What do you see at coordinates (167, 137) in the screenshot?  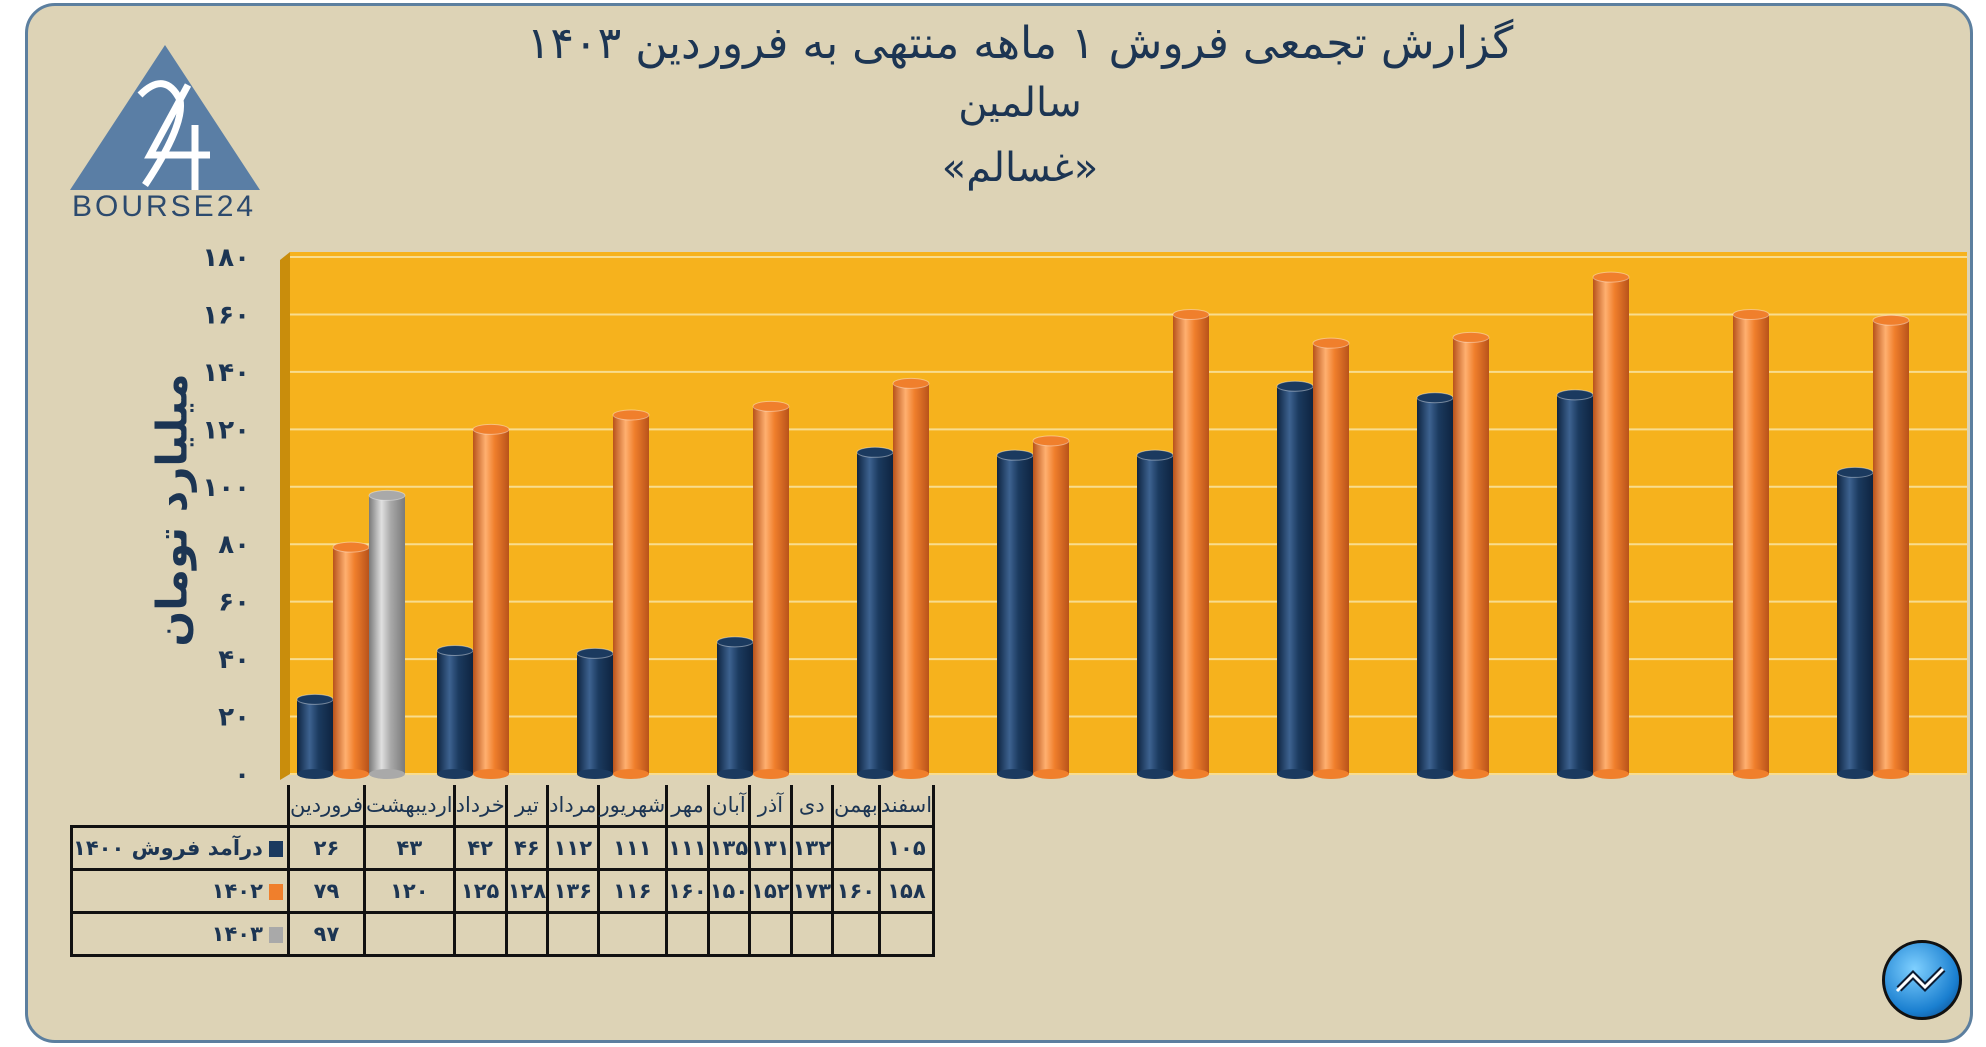 I see `bourse24-logo` at bounding box center [167, 137].